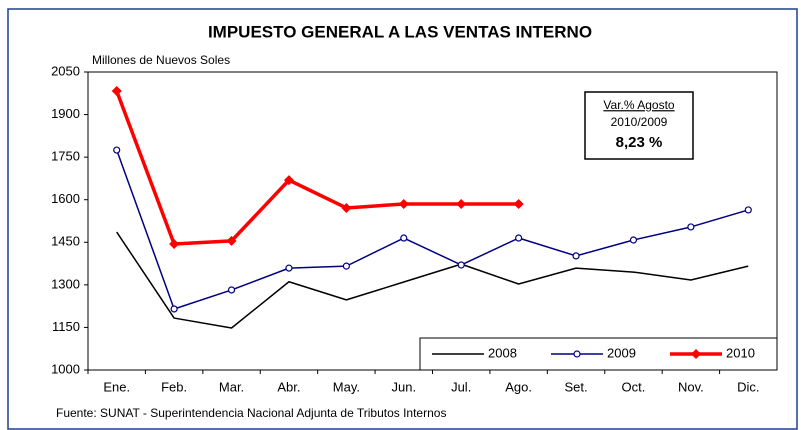 The width and height of the screenshot is (803, 430). What do you see at coordinates (65, 156) in the screenshot?
I see `y-tick-label: 1750` at bounding box center [65, 156].